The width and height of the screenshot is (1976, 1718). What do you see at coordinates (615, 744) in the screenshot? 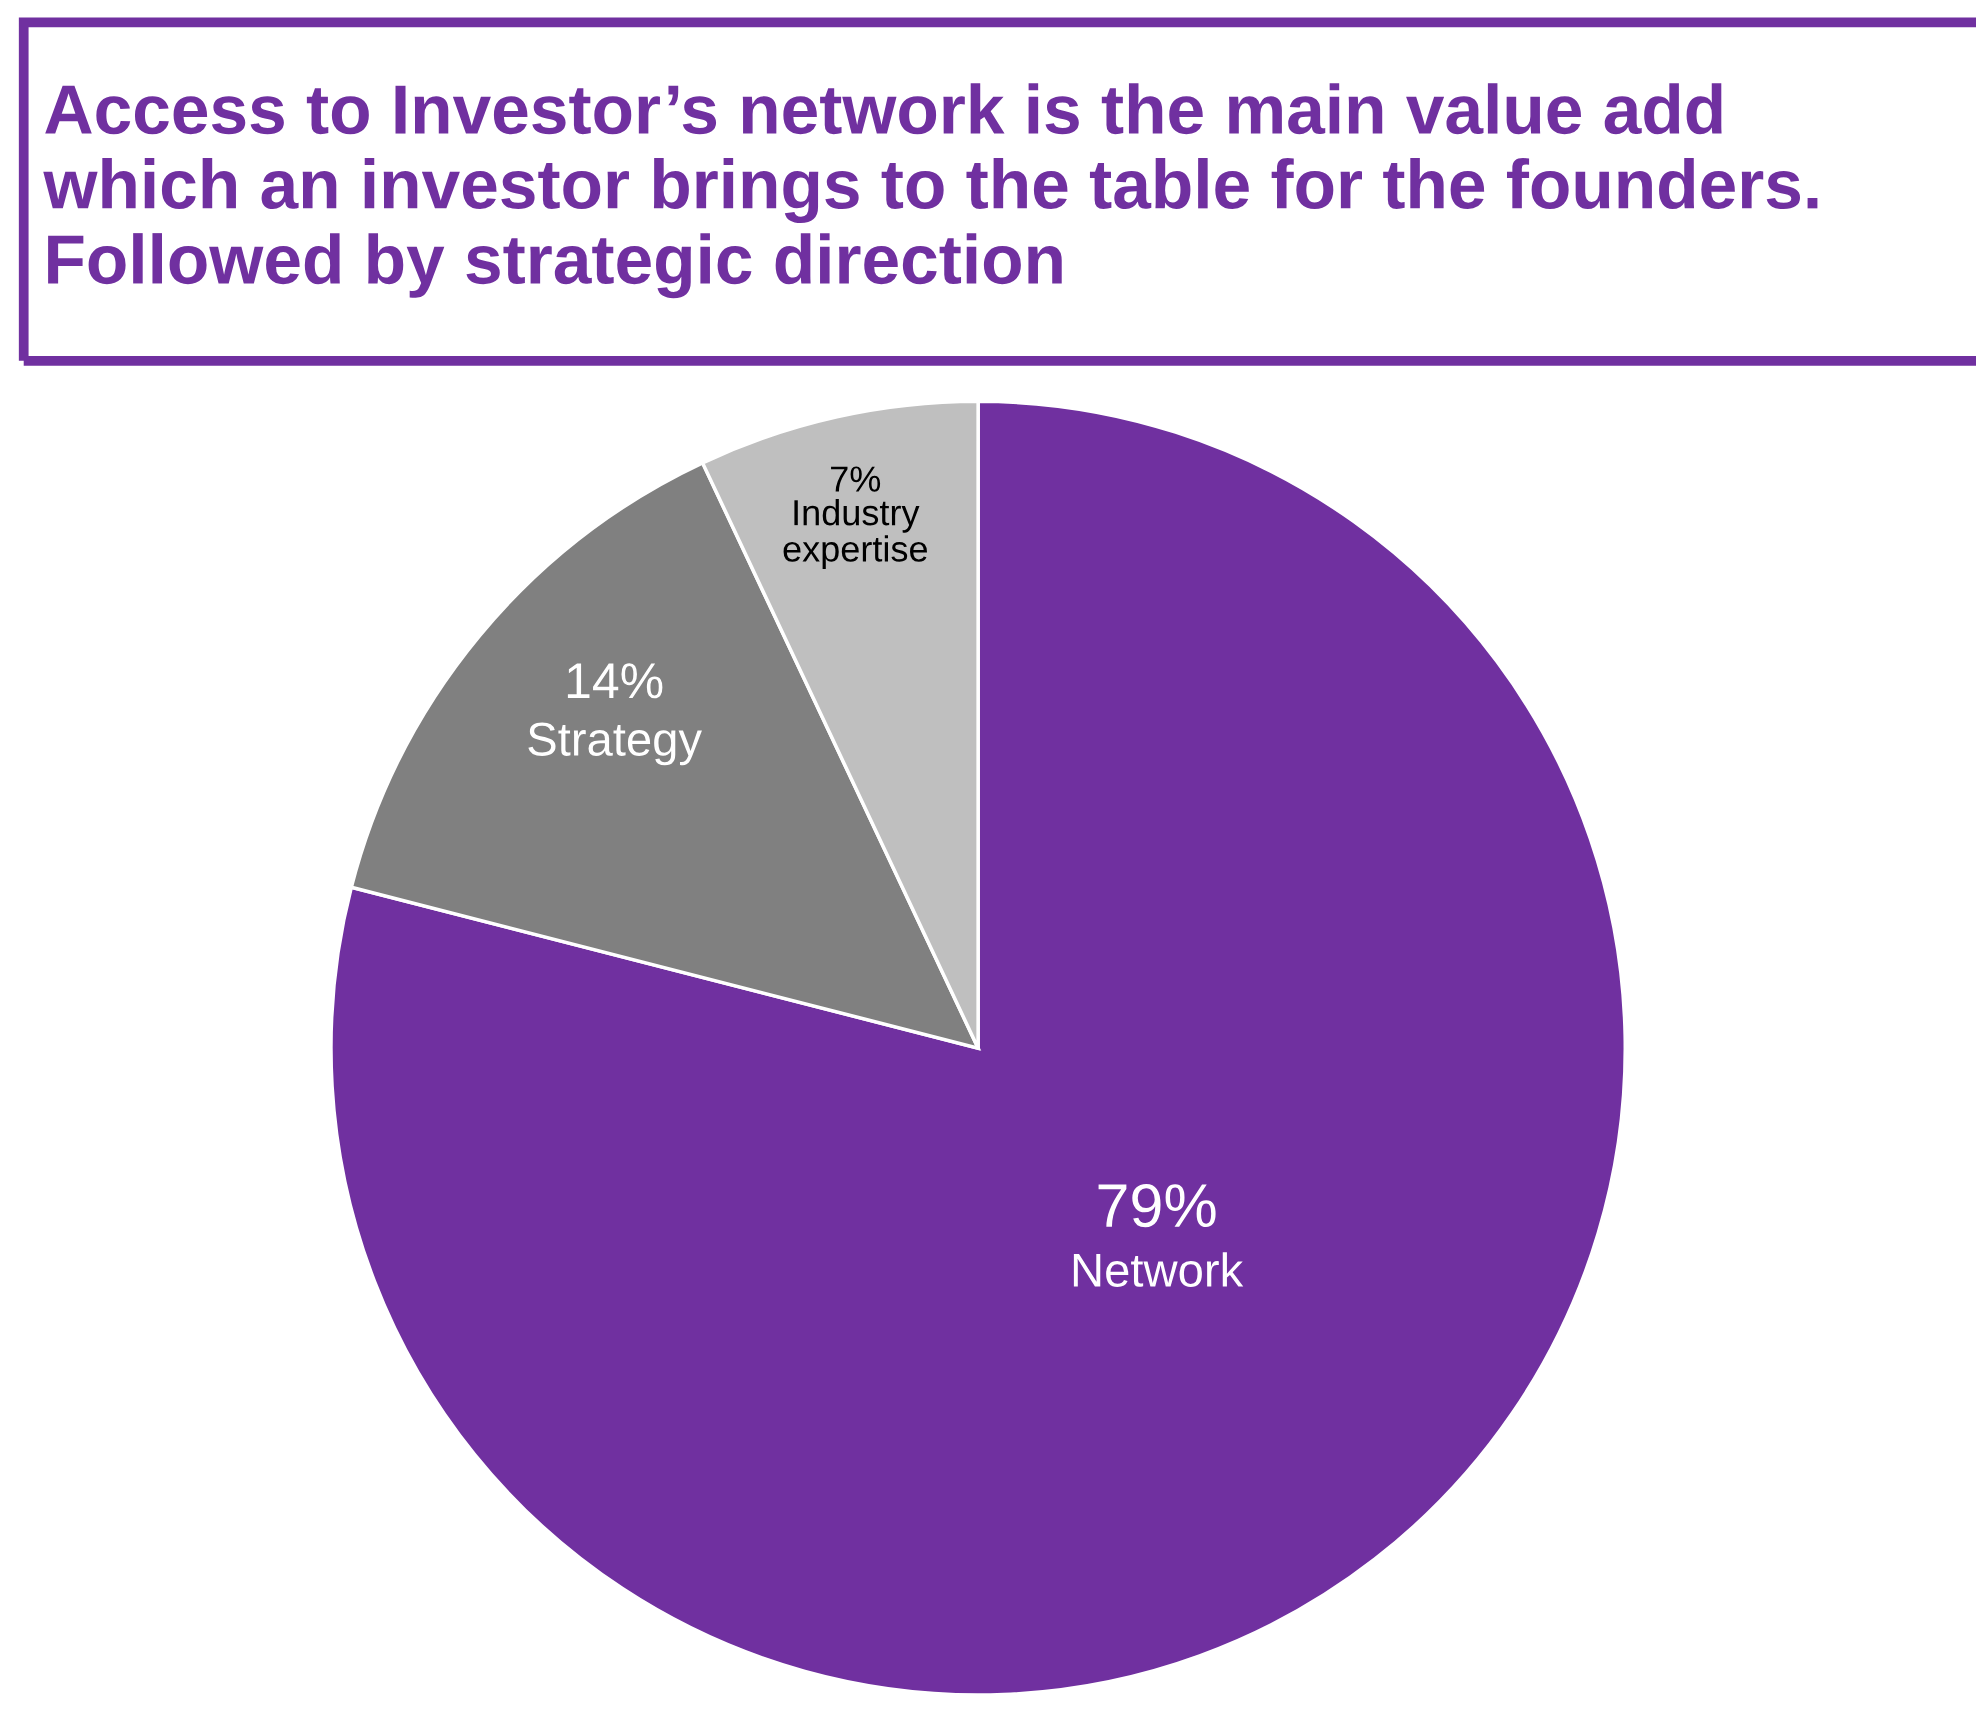
I see `slice-label: Strategy` at bounding box center [615, 744].